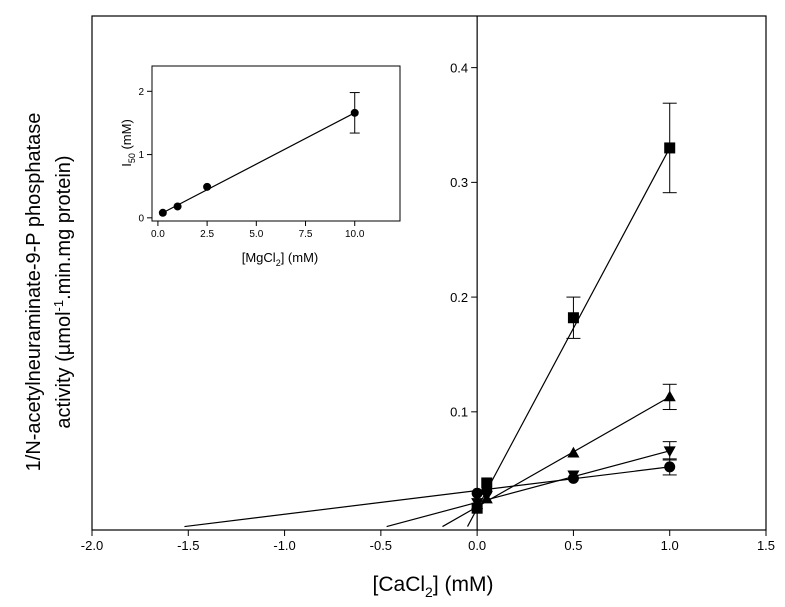 This screenshot has width=785, height=607. Describe the element at coordinates (207, 234) in the screenshot. I see `inset-x-tick-label: 2.5` at that location.